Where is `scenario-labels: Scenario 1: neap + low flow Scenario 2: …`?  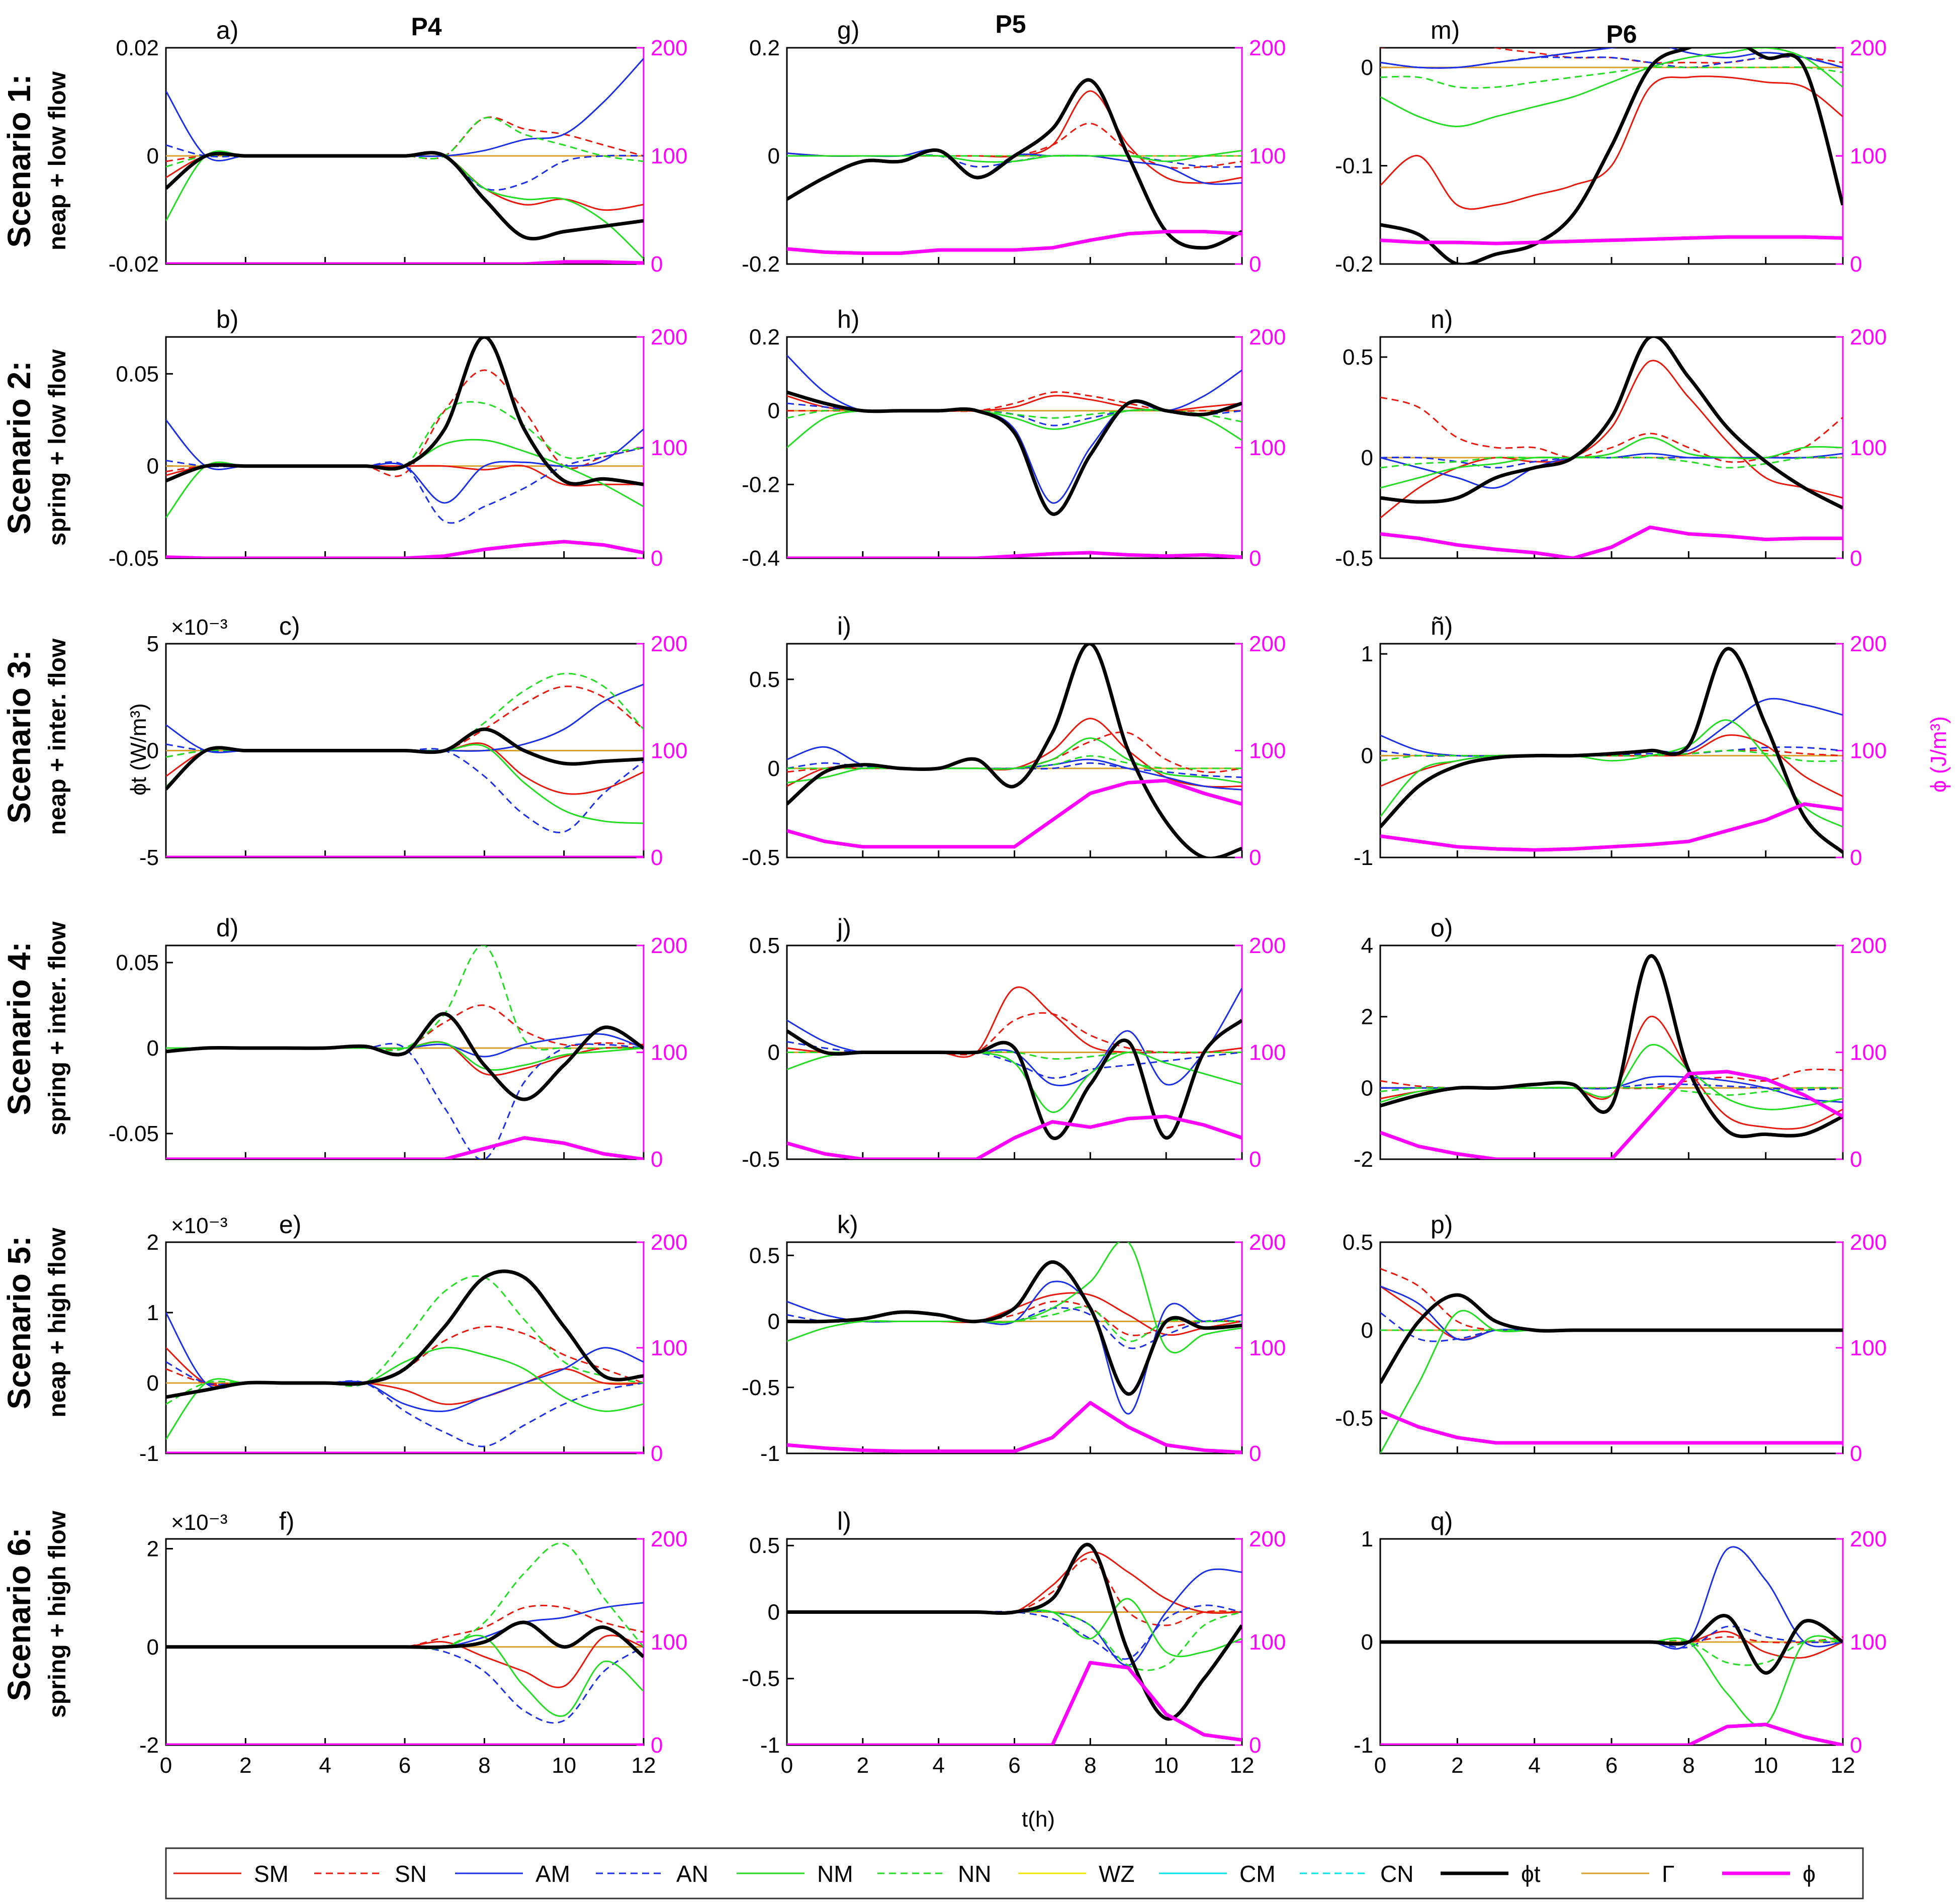
scenario-labels: Scenario 1: neap + low flow Scenario 2: … is located at coordinates (36, 894).